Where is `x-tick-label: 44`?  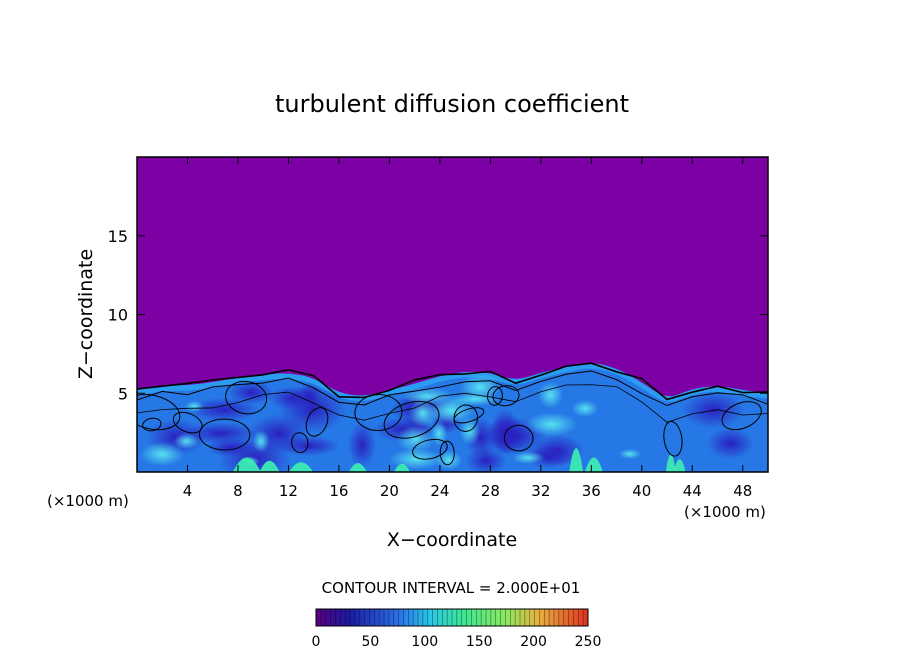
x-tick-label: 44 is located at coordinates (692, 491).